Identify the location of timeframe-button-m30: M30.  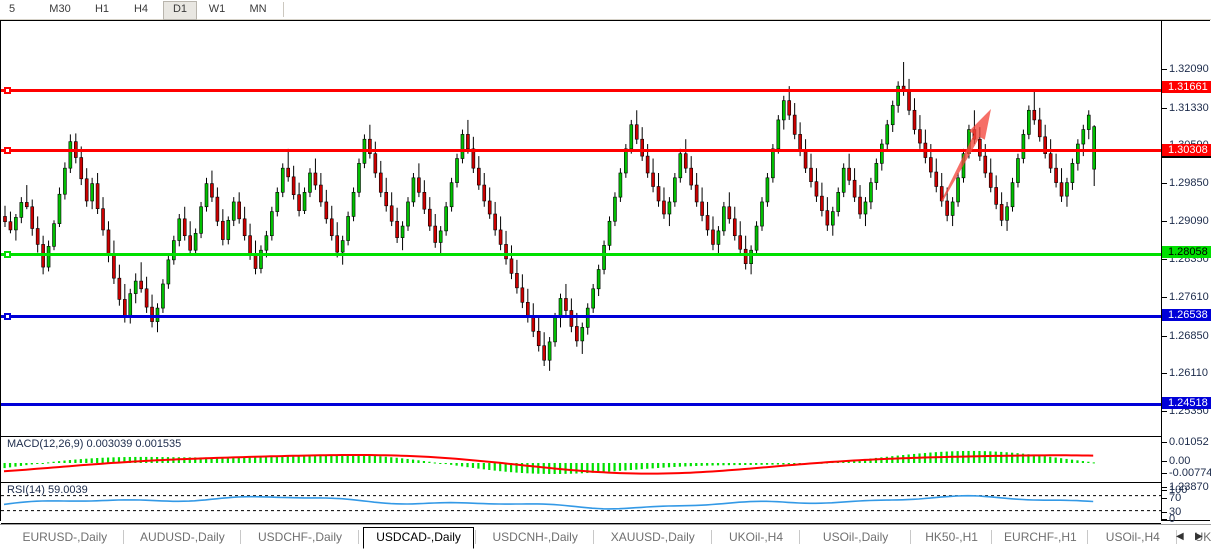
(60, 9).